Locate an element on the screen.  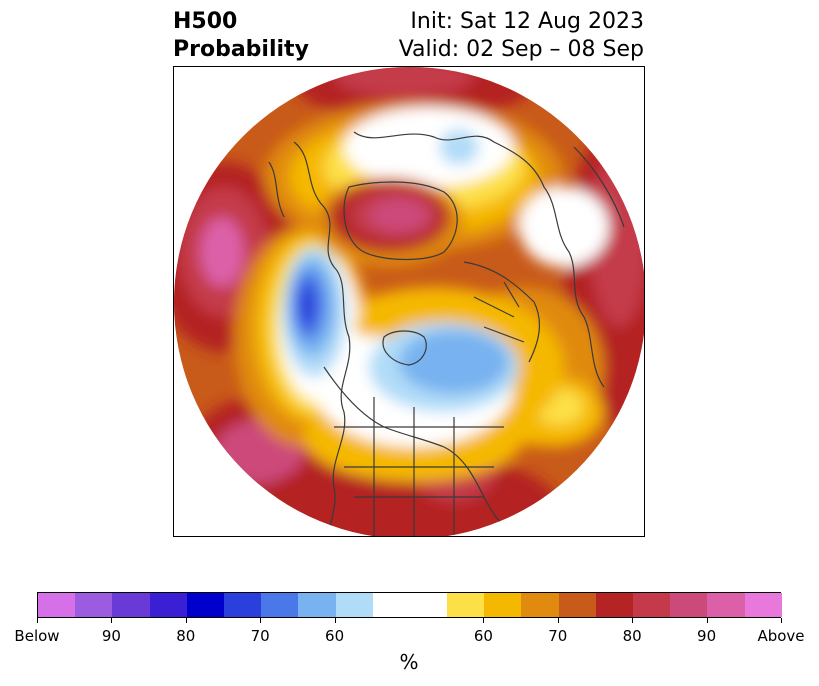
init-date: Init: Sat 12 Aug 2023 is located at coordinates (527, 21).